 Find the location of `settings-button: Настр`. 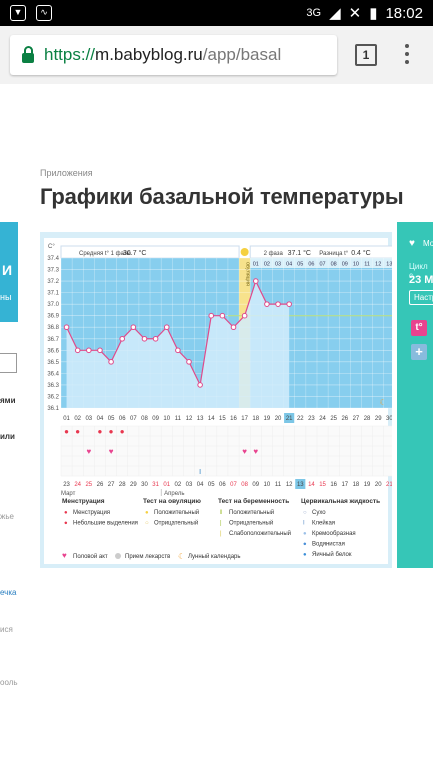

settings-button: Настр is located at coordinates (421, 297).